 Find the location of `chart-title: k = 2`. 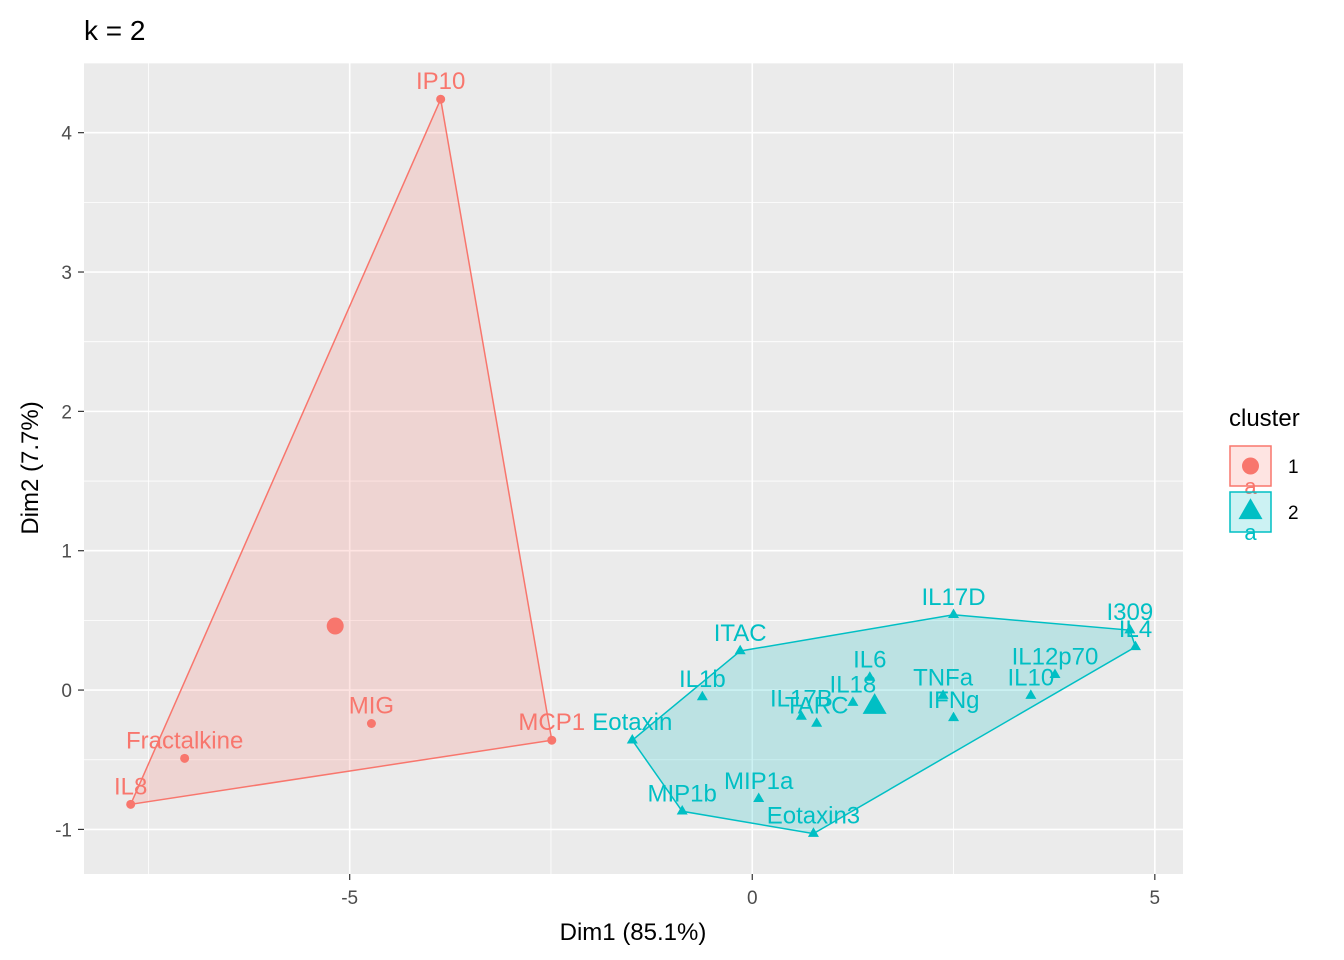

chart-title: k = 2 is located at coordinates (114, 30).